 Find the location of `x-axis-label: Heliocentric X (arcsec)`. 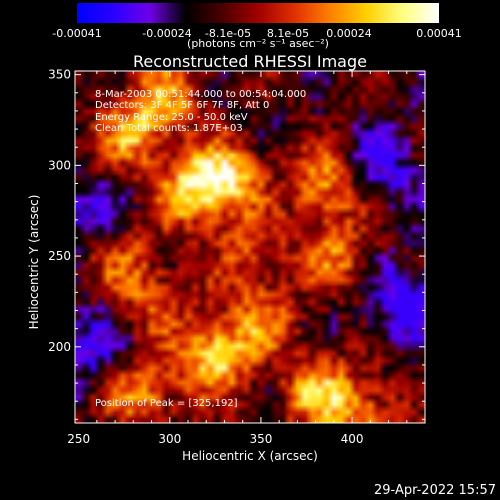

x-axis-label: Heliocentric X (arcsec) is located at coordinates (250, 456).